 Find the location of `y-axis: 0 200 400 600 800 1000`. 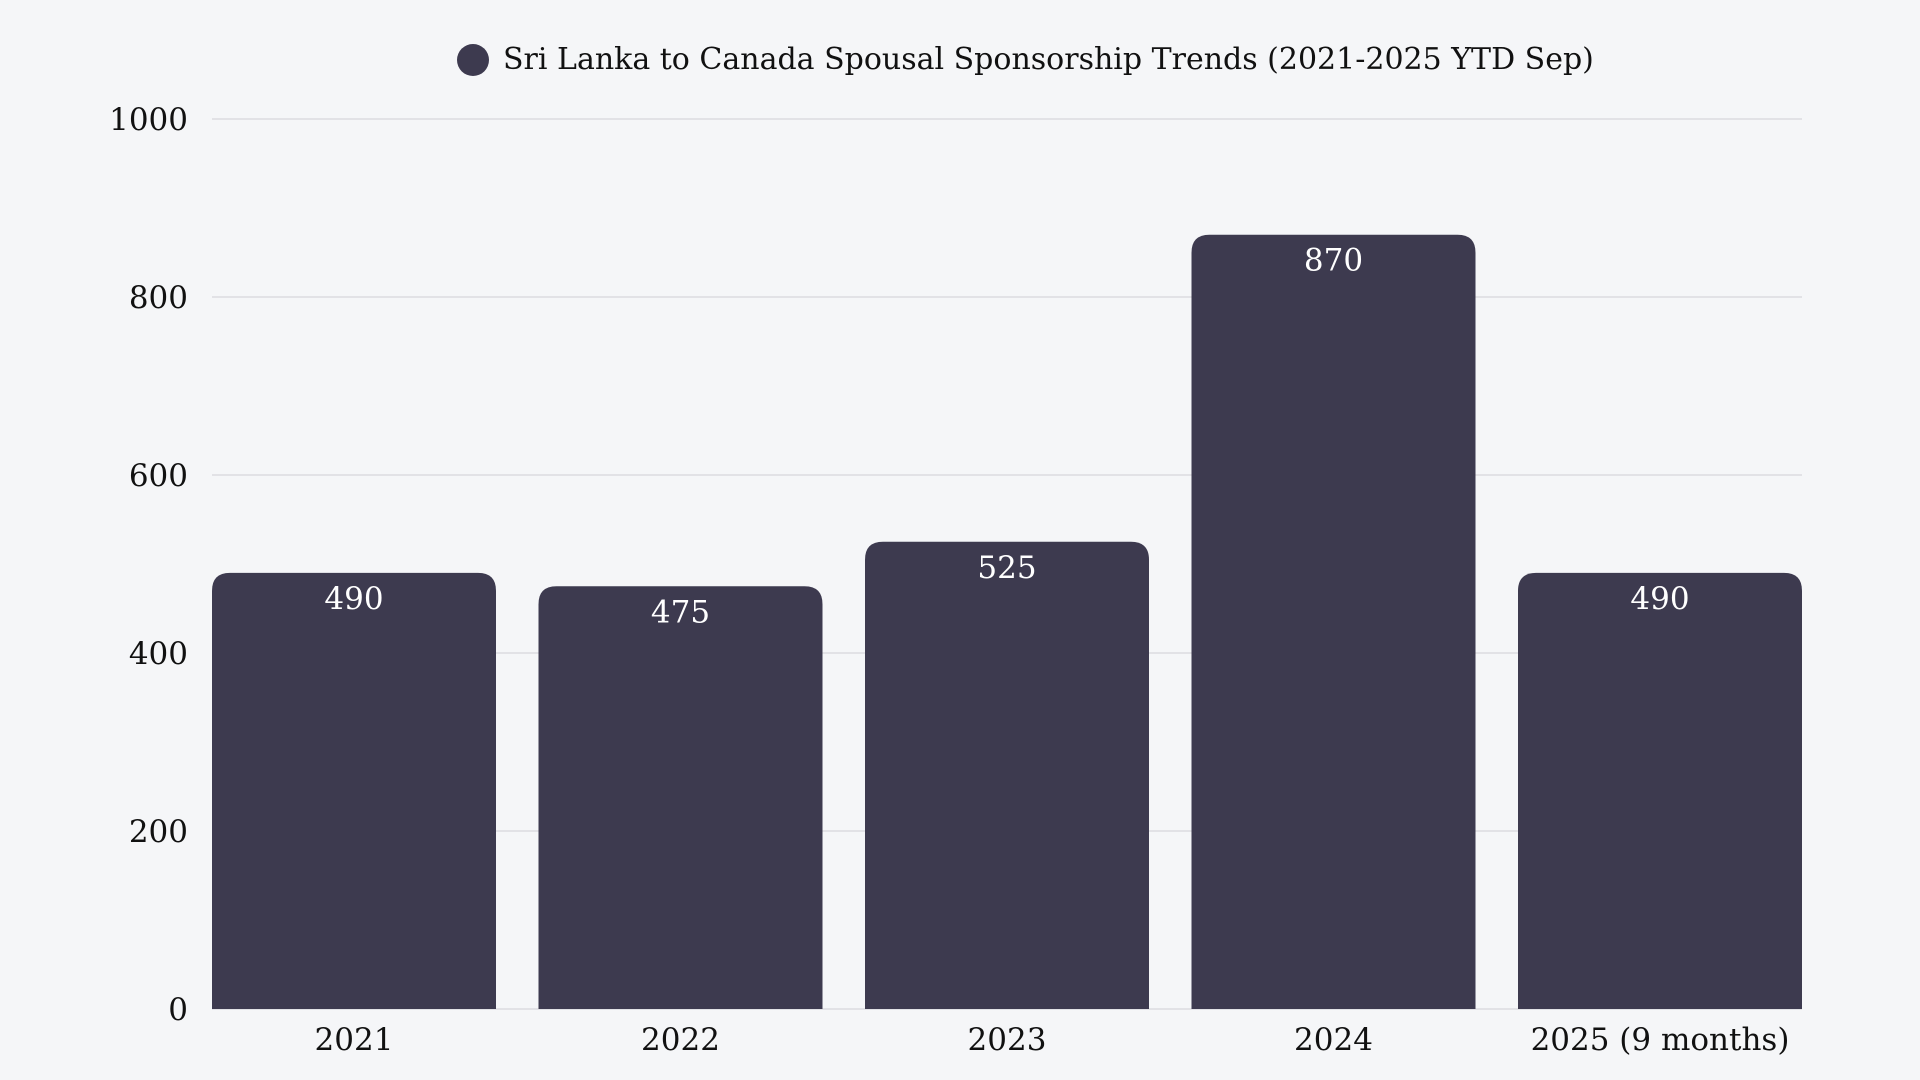

y-axis: 0 200 400 600 800 1000 is located at coordinates (148, 565).